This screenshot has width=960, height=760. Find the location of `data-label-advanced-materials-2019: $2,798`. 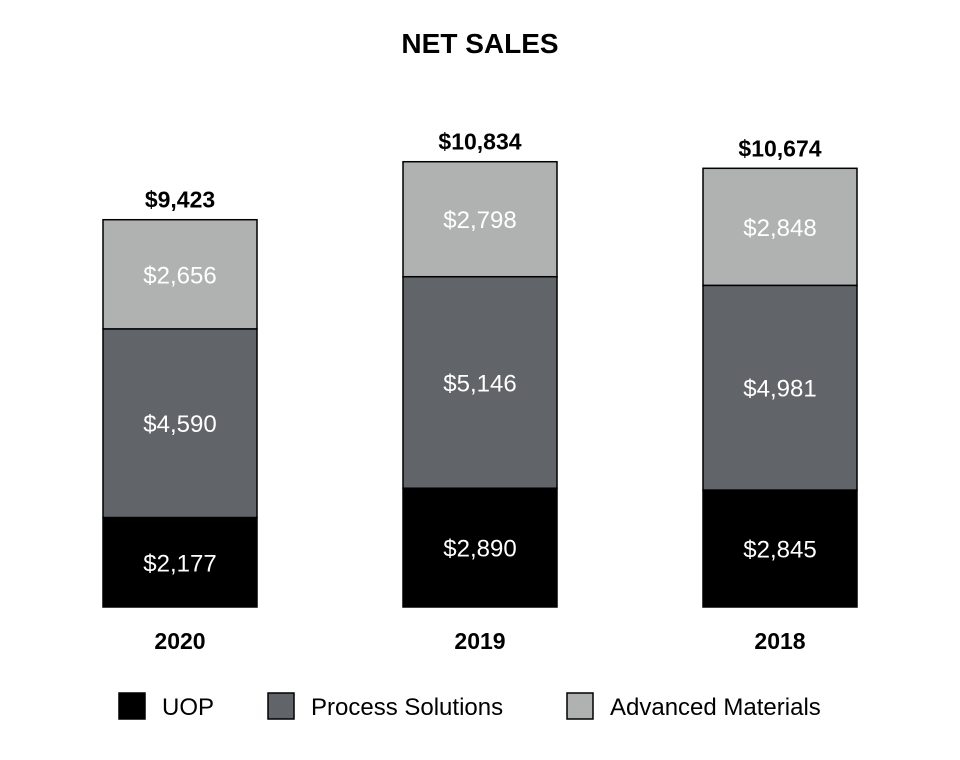

data-label-advanced-materials-2019: $2,798 is located at coordinates (479, 220).